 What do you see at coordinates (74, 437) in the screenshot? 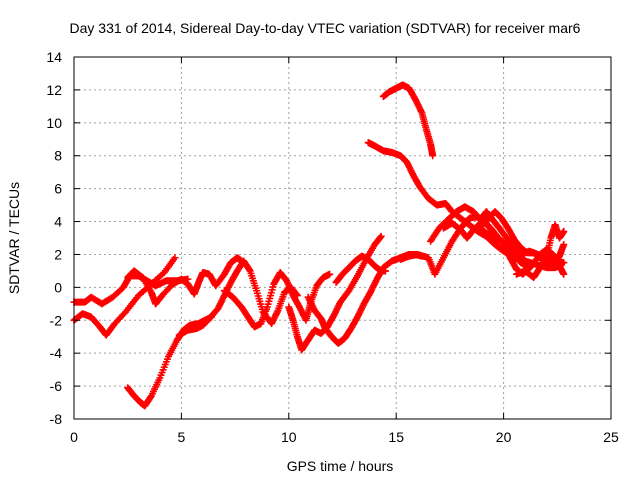
I see `x-tick-label: 0` at bounding box center [74, 437].